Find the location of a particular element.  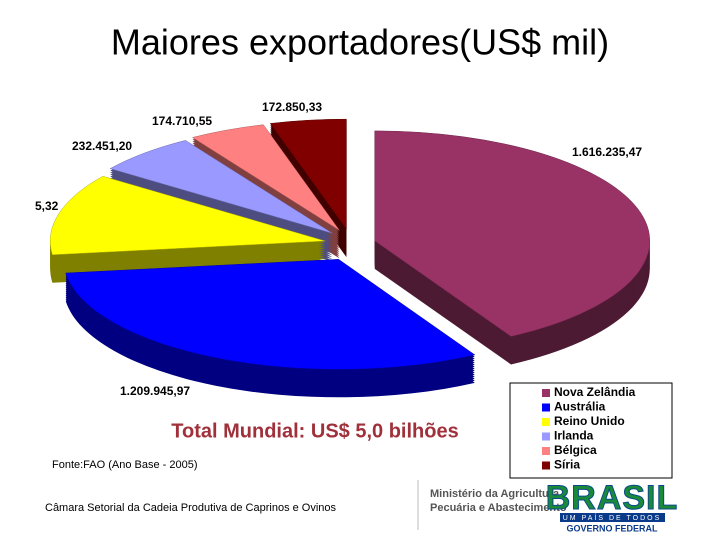

value-label: 172.850,33 is located at coordinates (292, 107).